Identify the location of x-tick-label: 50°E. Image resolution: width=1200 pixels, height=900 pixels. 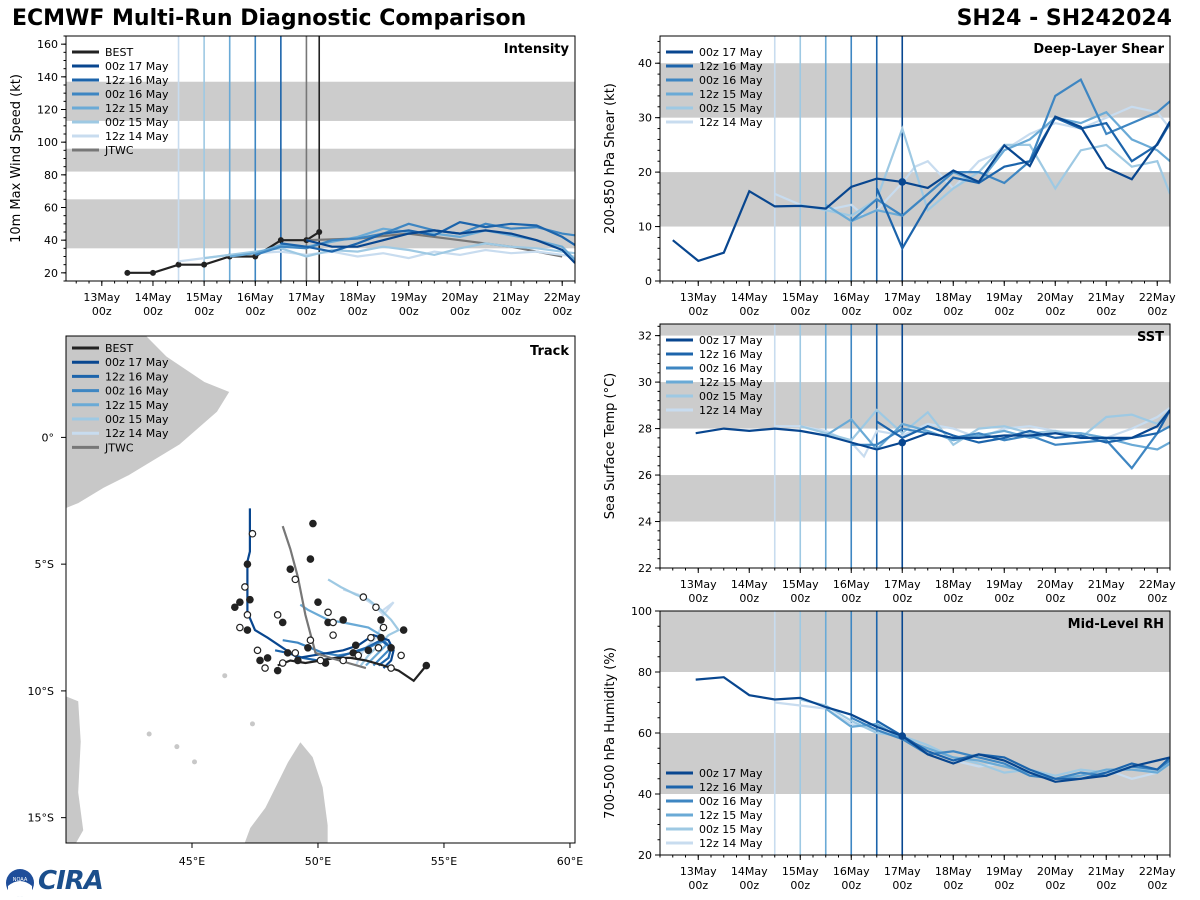
(318, 861).